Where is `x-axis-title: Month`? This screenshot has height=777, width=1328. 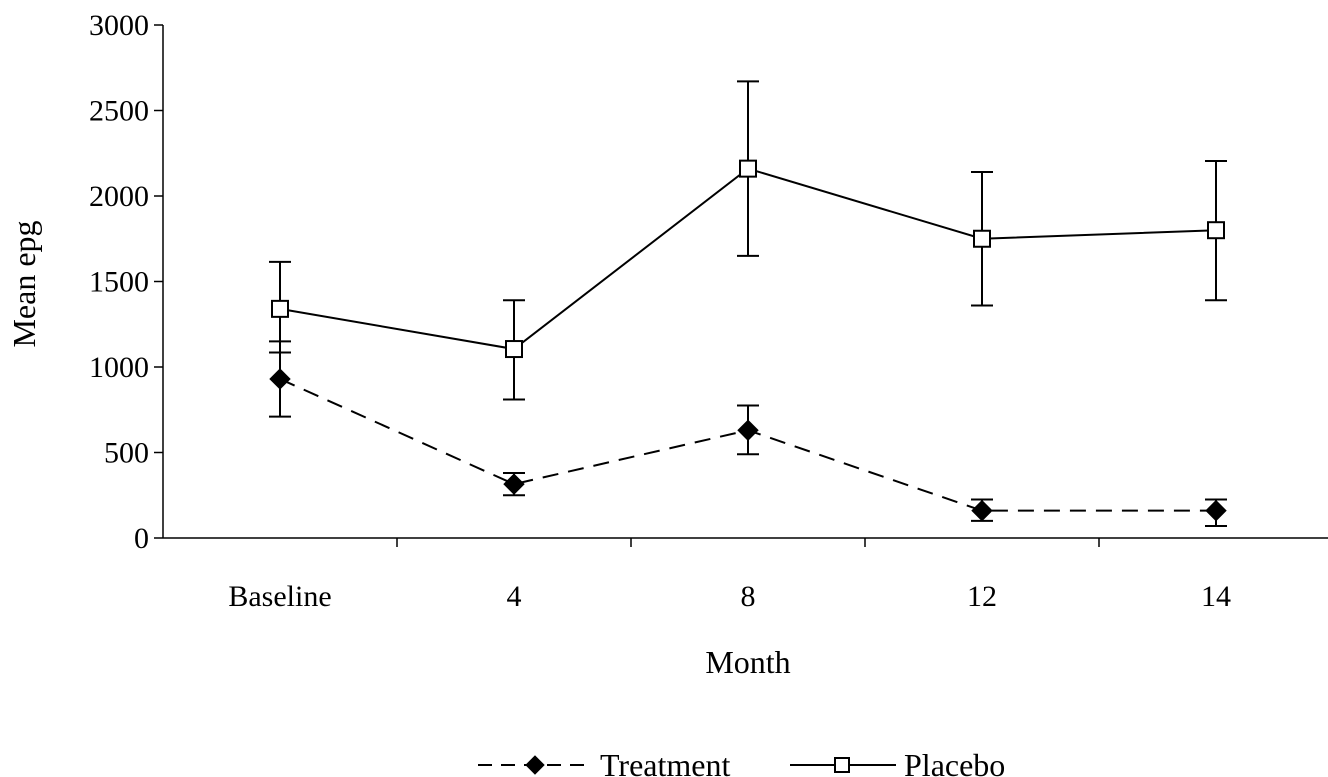 x-axis-title: Month is located at coordinates (747, 662).